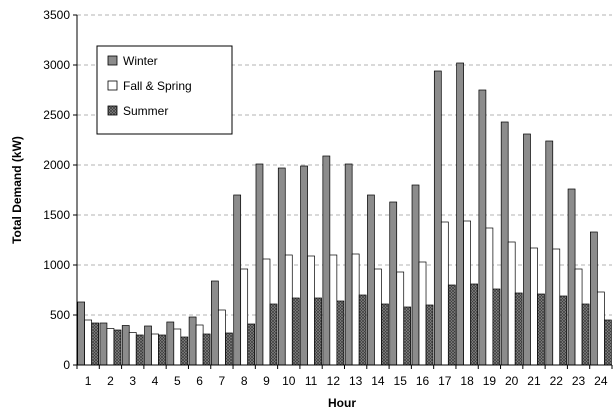 This screenshot has height=413, width=616. Describe the element at coordinates (140, 61) in the screenshot. I see `legend-label-winter: Winter` at that location.